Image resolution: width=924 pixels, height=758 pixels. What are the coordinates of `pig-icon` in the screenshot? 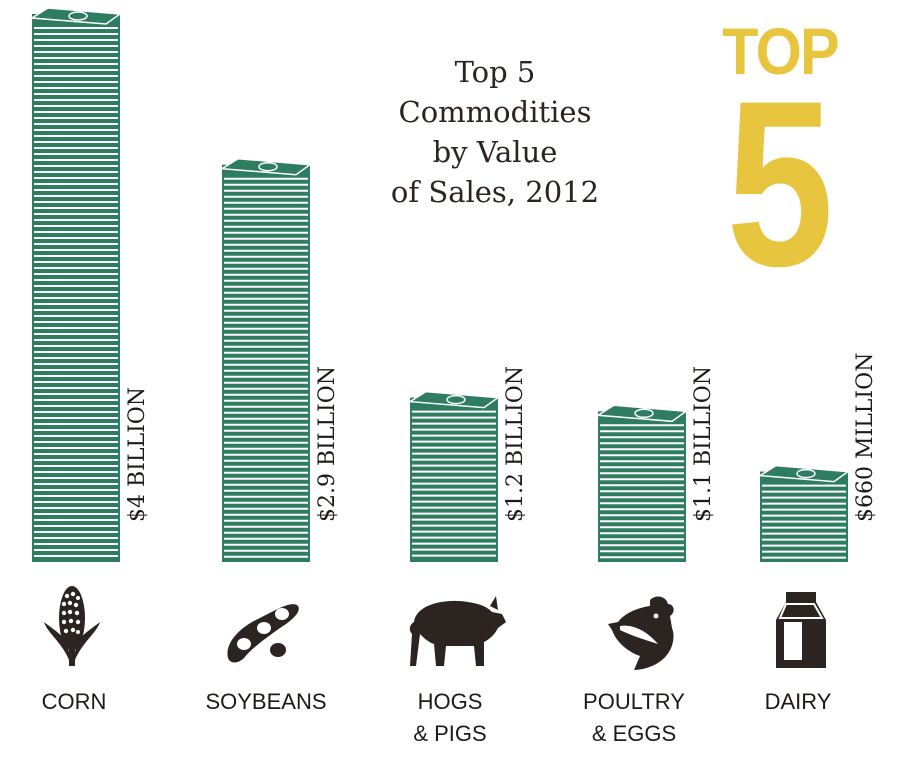 It's located at (457, 631).